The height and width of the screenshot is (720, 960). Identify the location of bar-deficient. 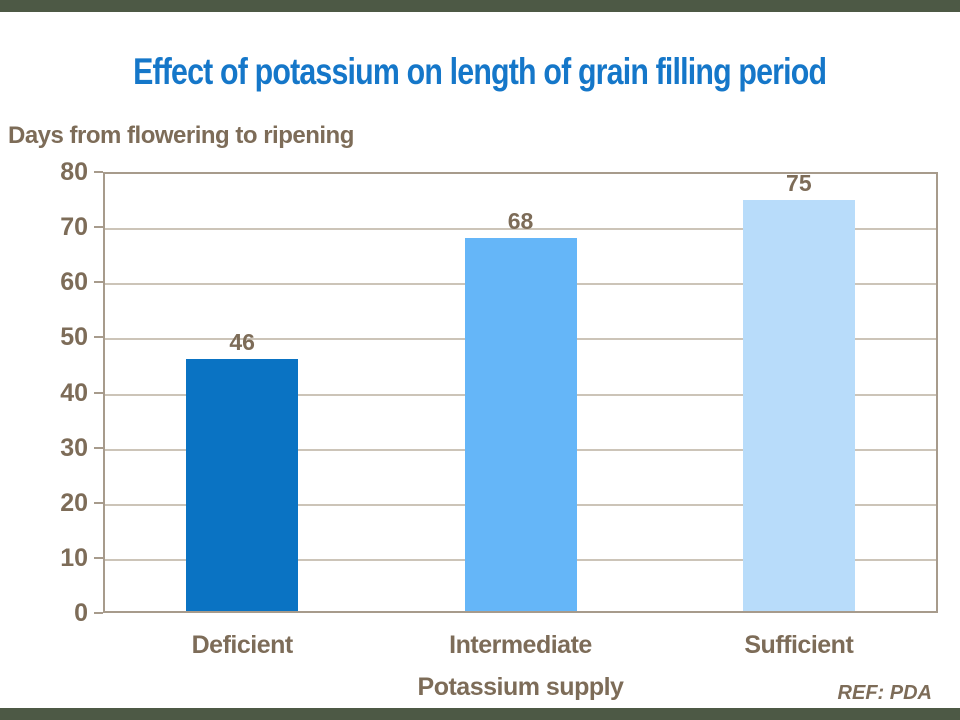
(242, 485).